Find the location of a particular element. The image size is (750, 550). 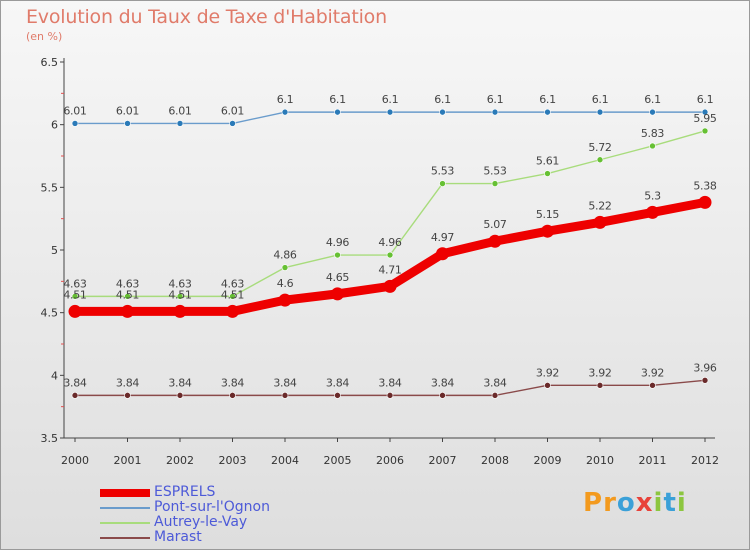

x-tick-label: 2010 is located at coordinates (600, 460).